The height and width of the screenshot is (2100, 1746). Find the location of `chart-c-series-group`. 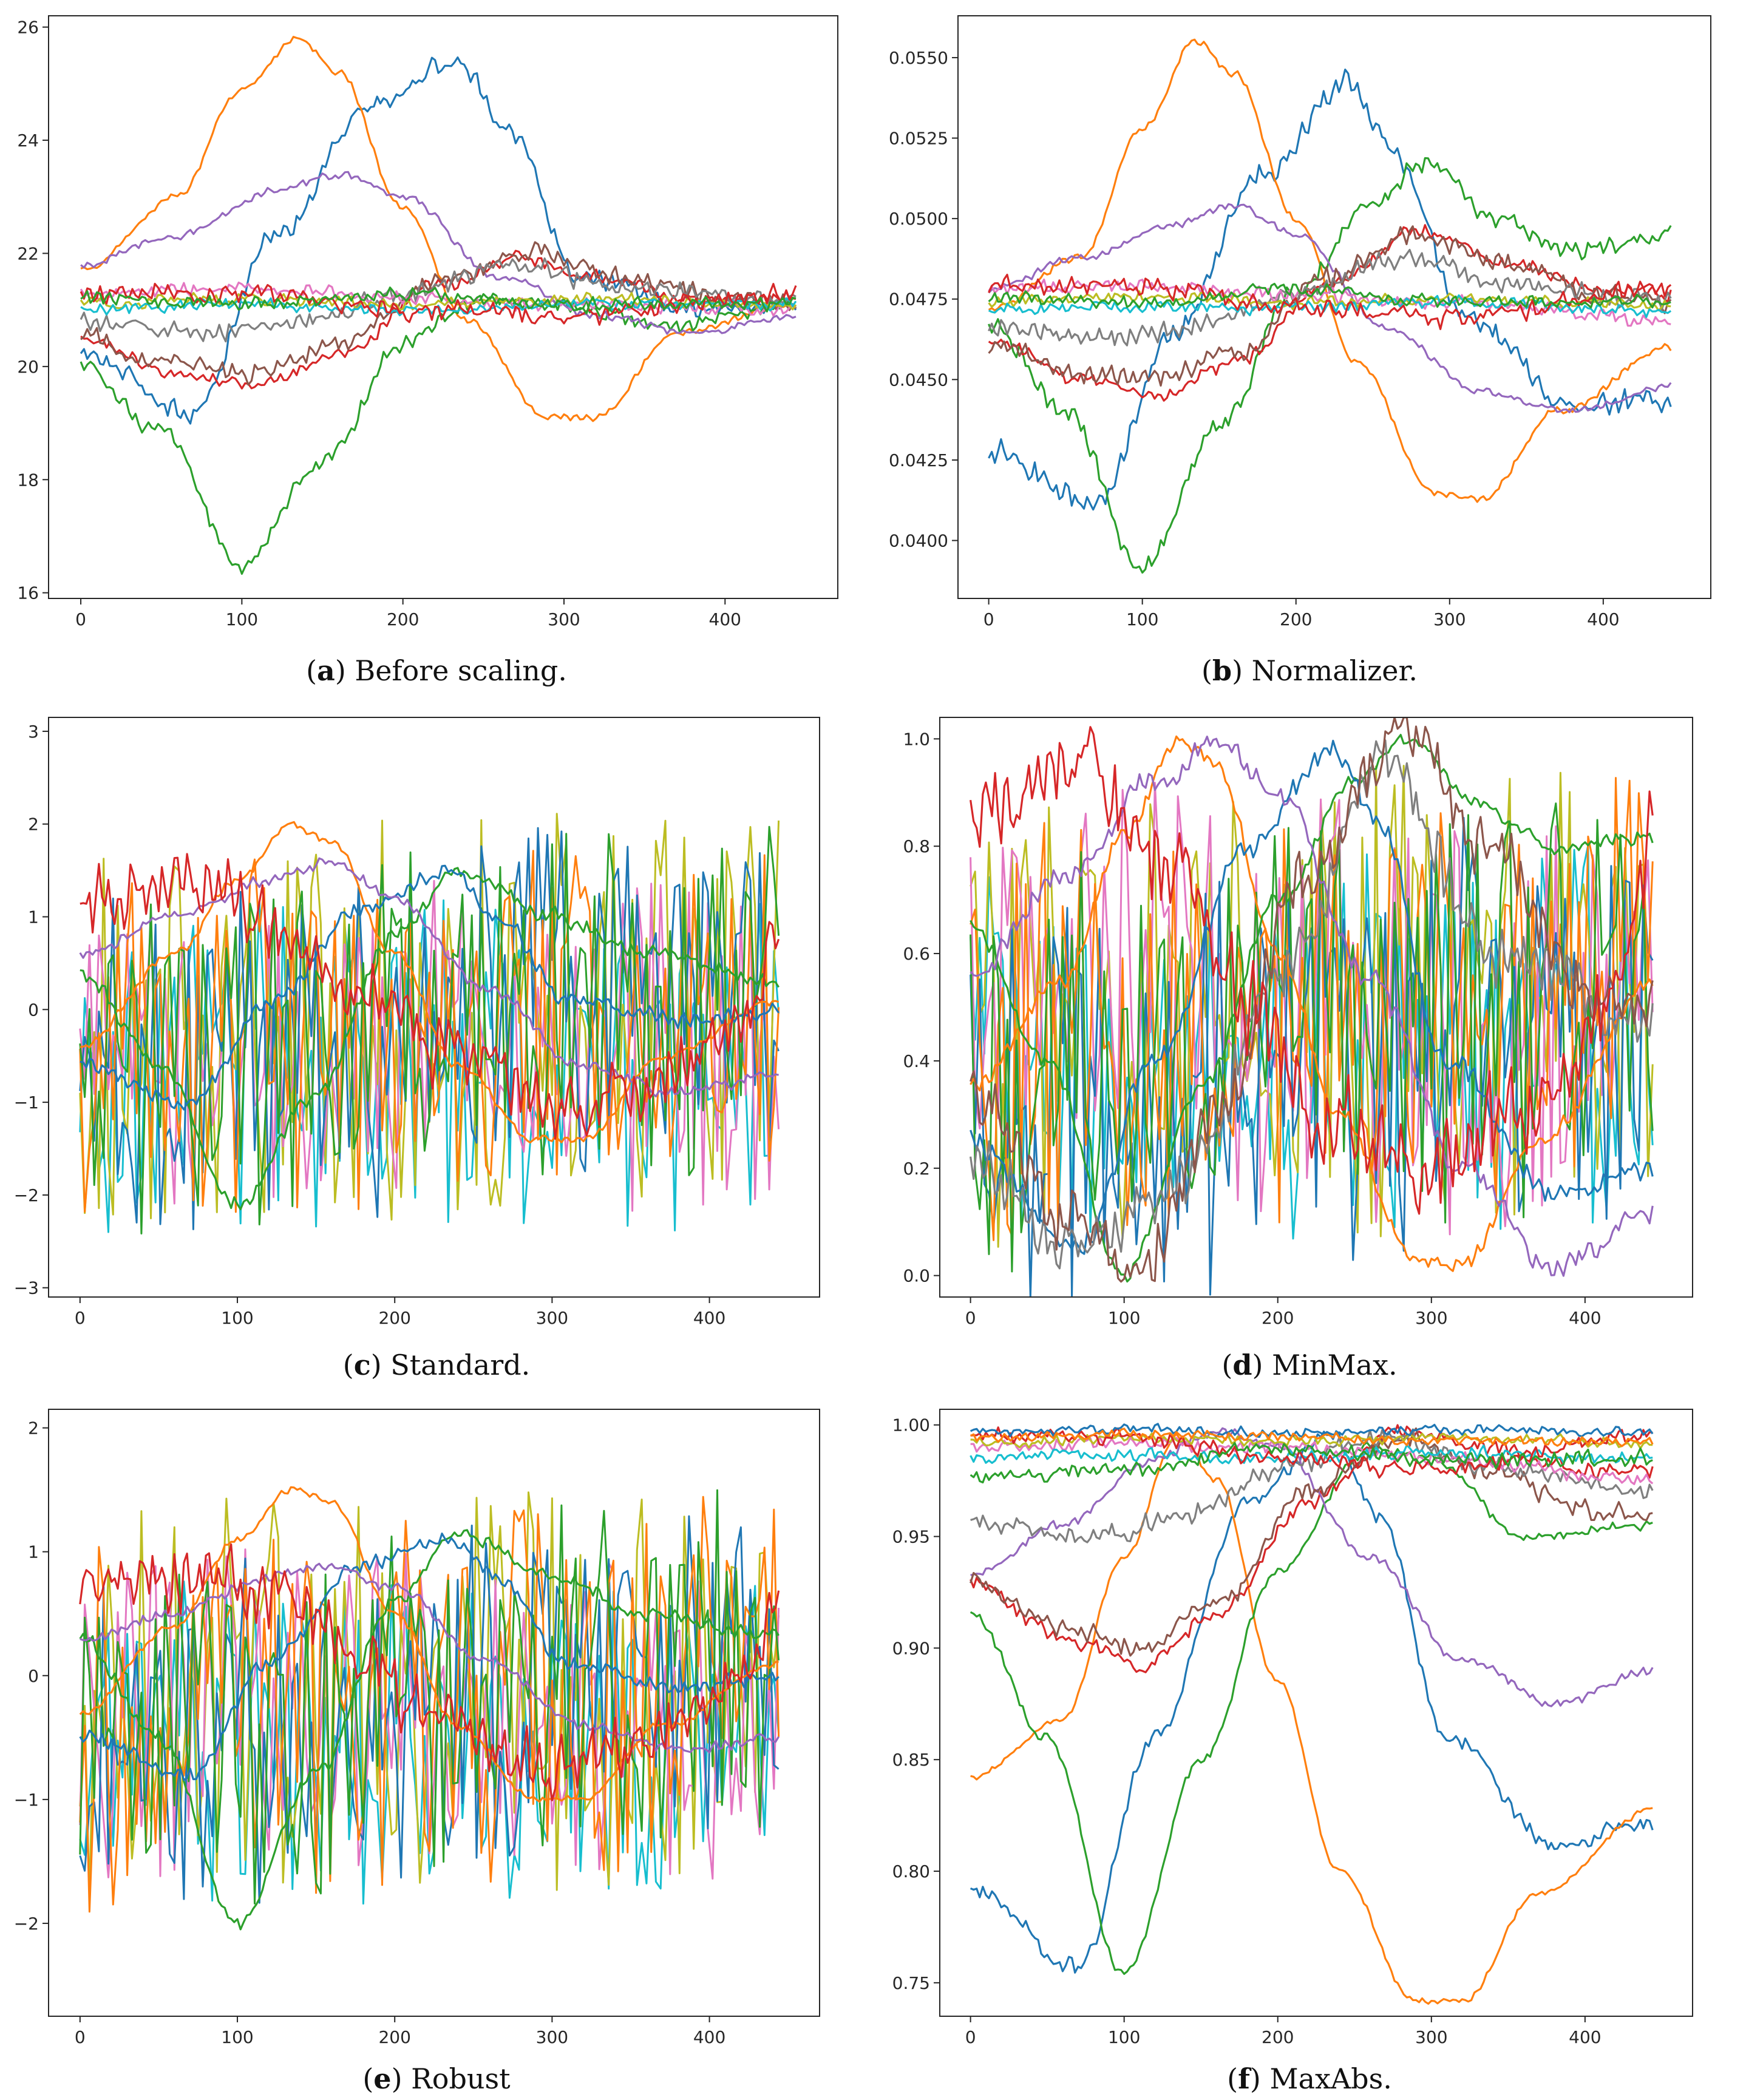

chart-c-series-group is located at coordinates (429, 1024).